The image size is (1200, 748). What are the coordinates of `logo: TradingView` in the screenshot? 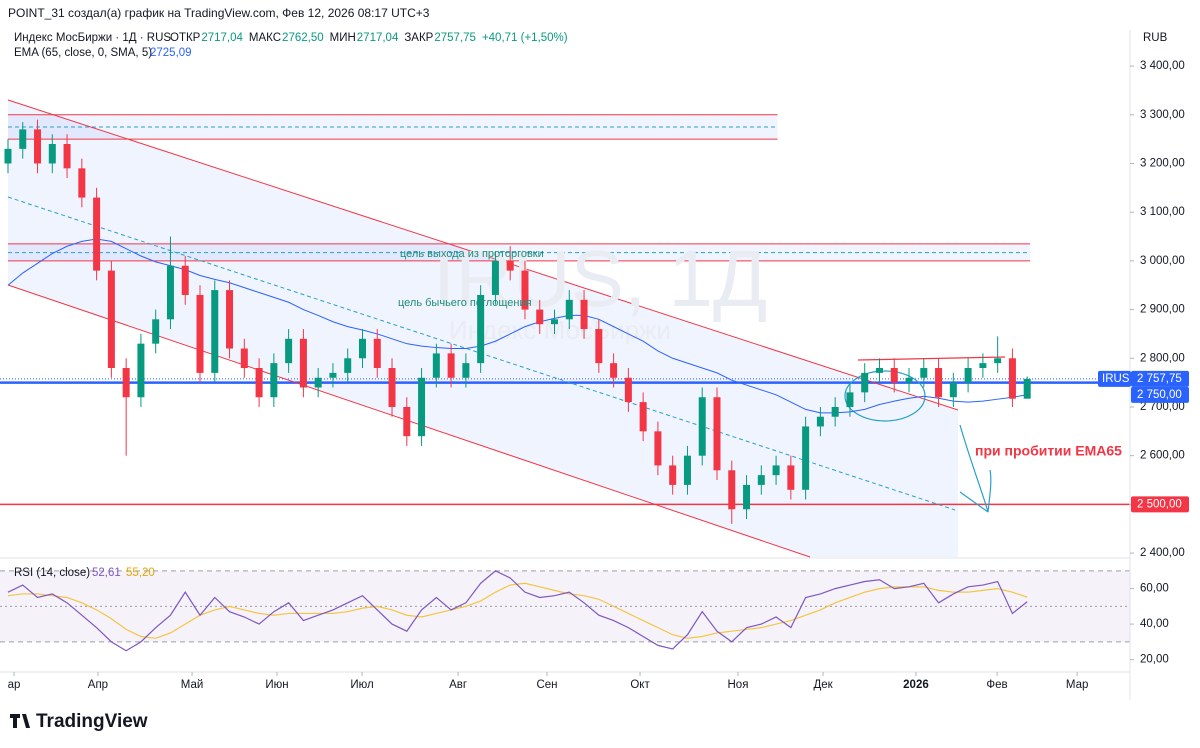 It's located at (79, 721).